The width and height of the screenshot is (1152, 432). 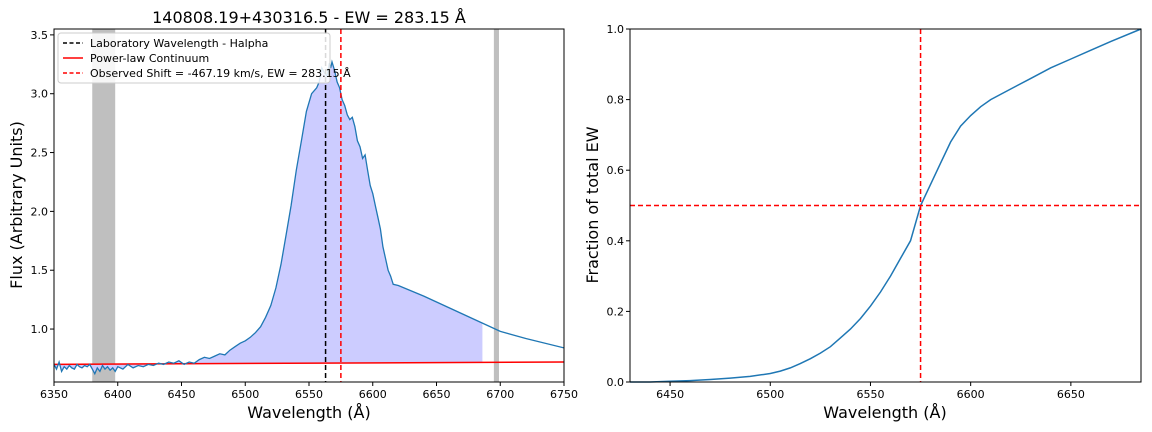 What do you see at coordinates (40, 35) in the screenshot?
I see `y-tick-label: 3.5` at bounding box center [40, 35].